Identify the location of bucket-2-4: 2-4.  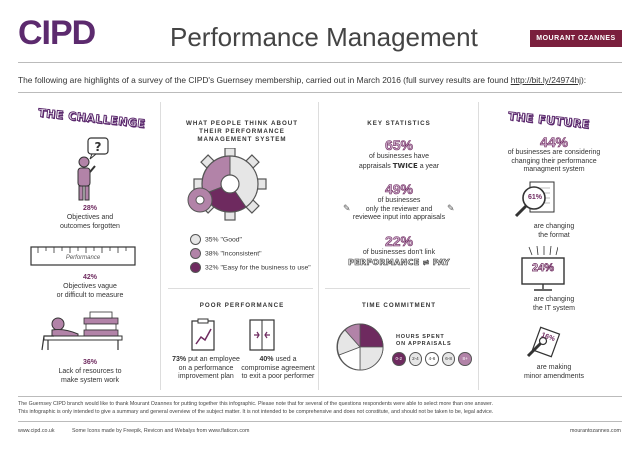
(415, 359).